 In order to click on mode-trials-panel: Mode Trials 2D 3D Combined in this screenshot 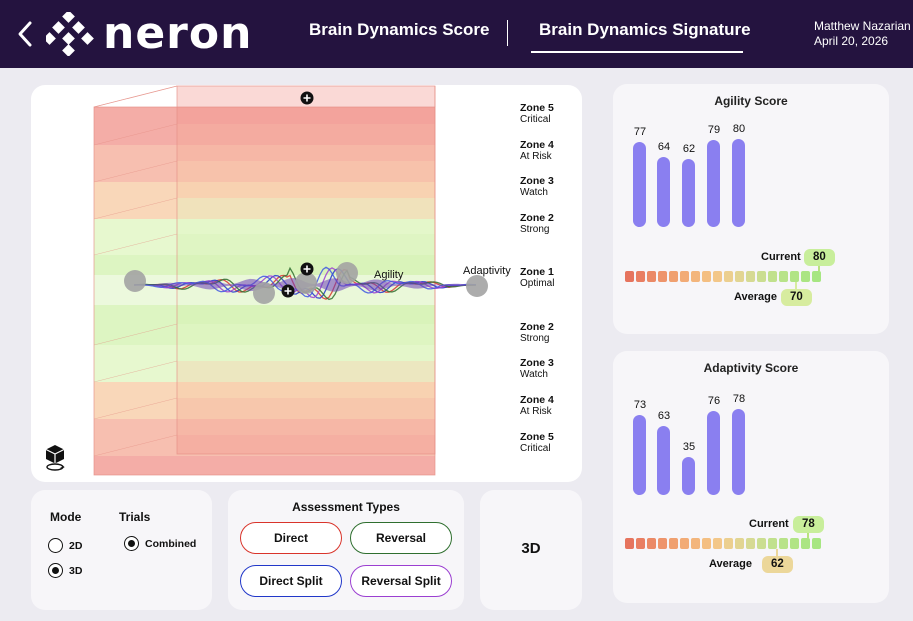, I will do `click(121, 550)`.